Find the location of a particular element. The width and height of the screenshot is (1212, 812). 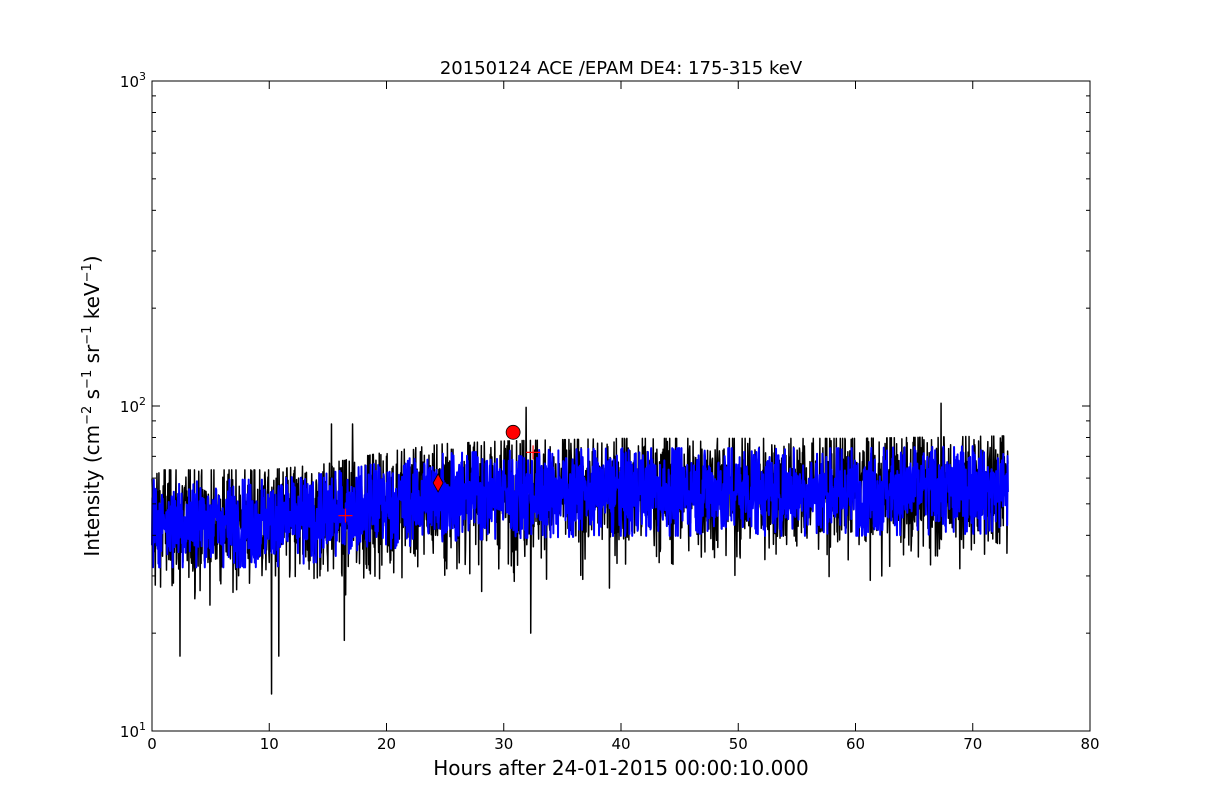

x-tick-label: 50 is located at coordinates (738, 744).